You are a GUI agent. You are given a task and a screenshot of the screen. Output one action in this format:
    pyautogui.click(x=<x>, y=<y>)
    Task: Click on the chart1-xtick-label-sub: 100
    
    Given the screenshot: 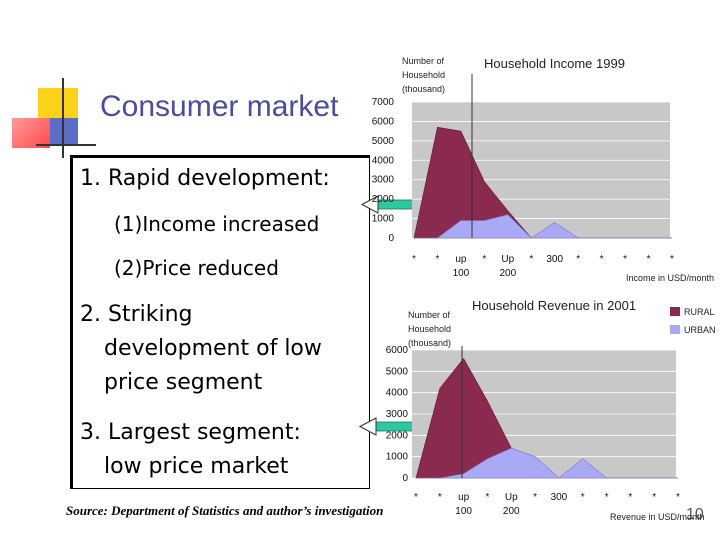 What is the action you would take?
    pyautogui.click(x=461, y=273)
    